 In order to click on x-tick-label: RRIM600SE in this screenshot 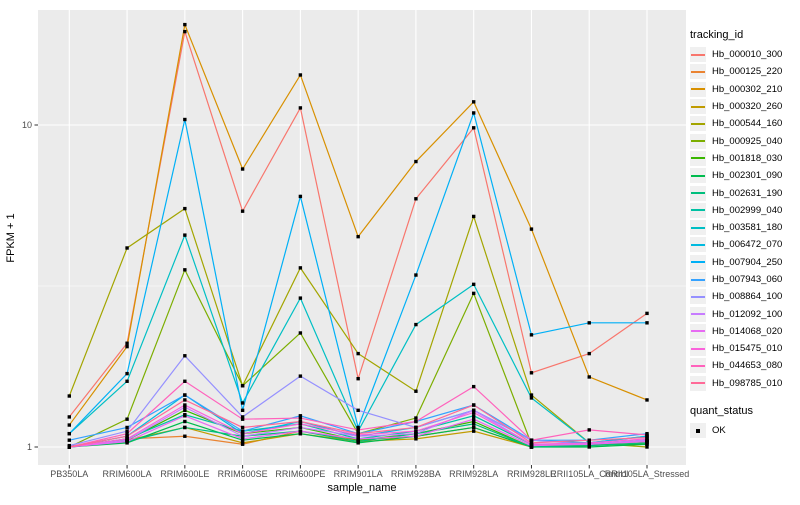, I will do `click(243, 474)`.